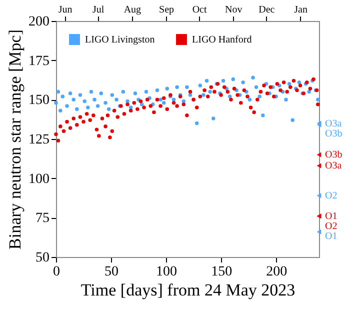  What do you see at coordinates (56, 272) in the screenshot?
I see `x-tick-label: 0` at bounding box center [56, 272].